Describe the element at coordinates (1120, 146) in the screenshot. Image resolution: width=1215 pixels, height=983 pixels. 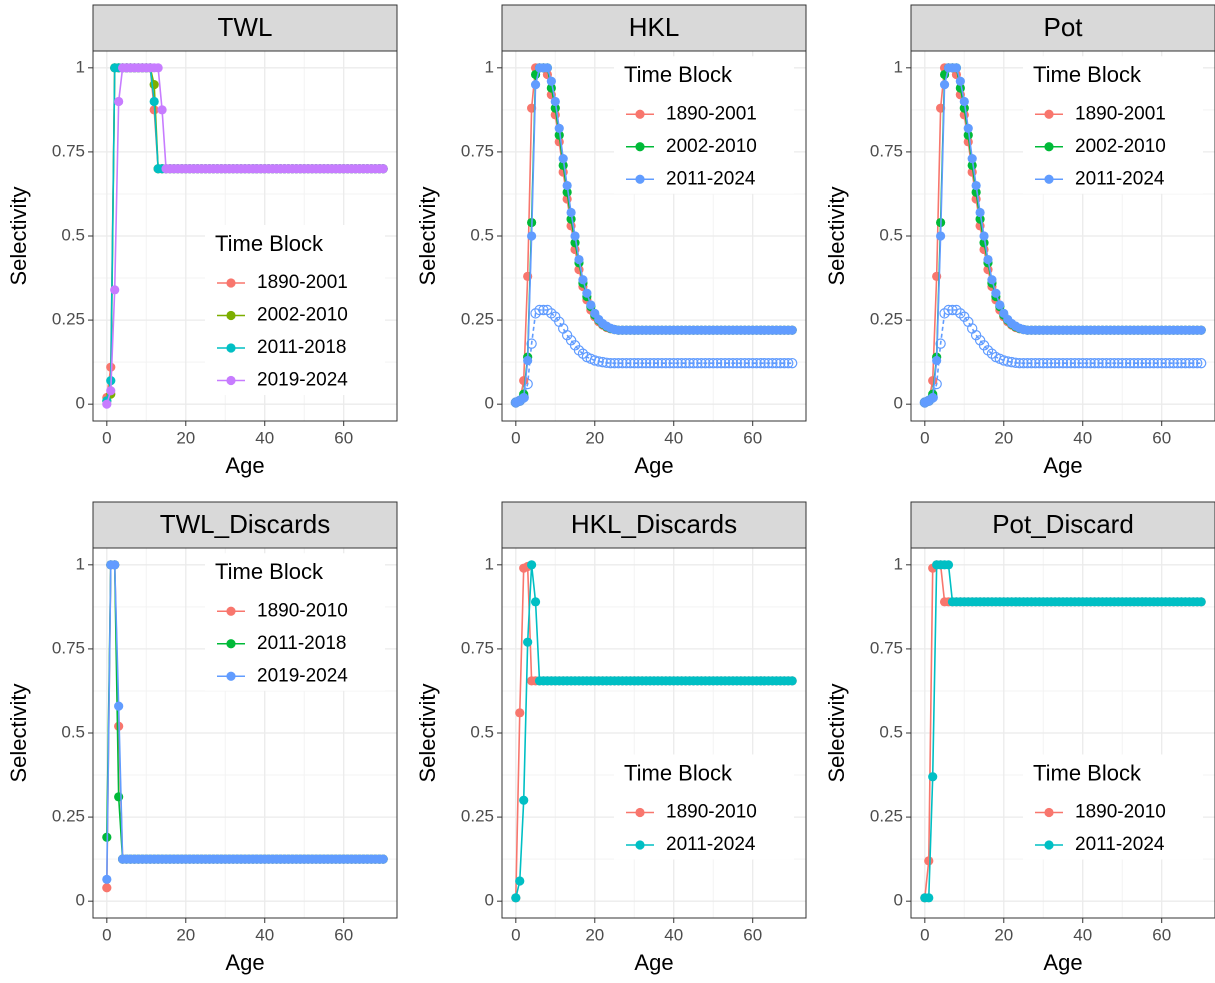
I see `legend-label: 2002-2010` at that location.